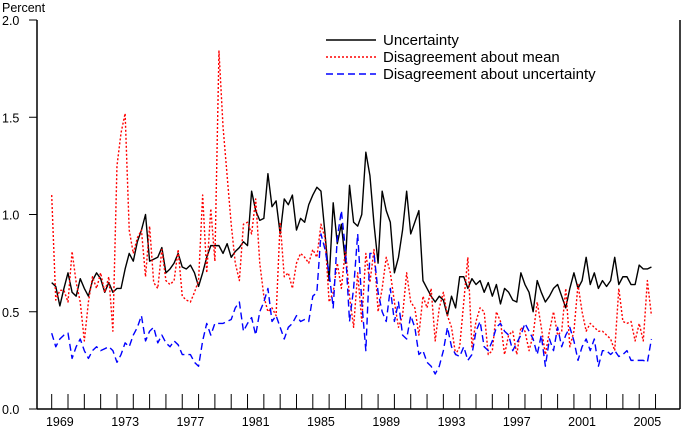  I want to click on y-tick-label: 1.0, so click(10, 216).